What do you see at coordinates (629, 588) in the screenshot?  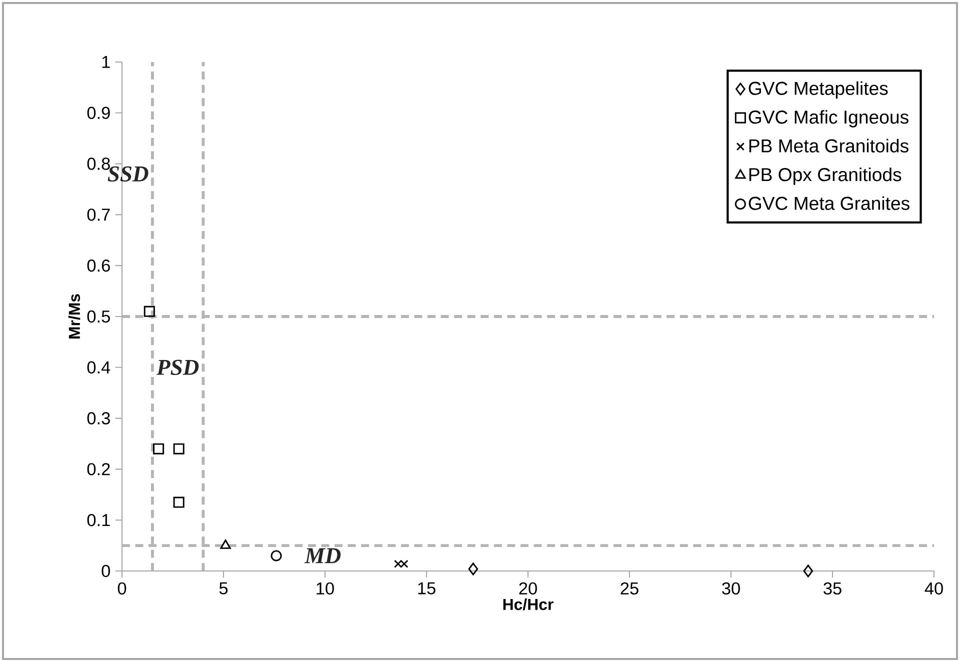 I see `x-tick-label: 25` at bounding box center [629, 588].